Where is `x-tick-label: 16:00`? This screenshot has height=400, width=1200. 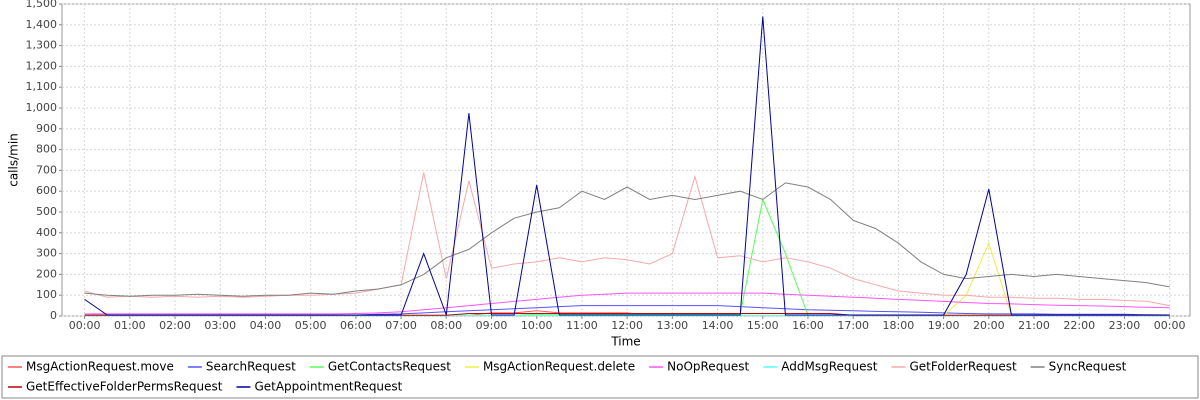 x-tick-label: 16:00 is located at coordinates (808, 325).